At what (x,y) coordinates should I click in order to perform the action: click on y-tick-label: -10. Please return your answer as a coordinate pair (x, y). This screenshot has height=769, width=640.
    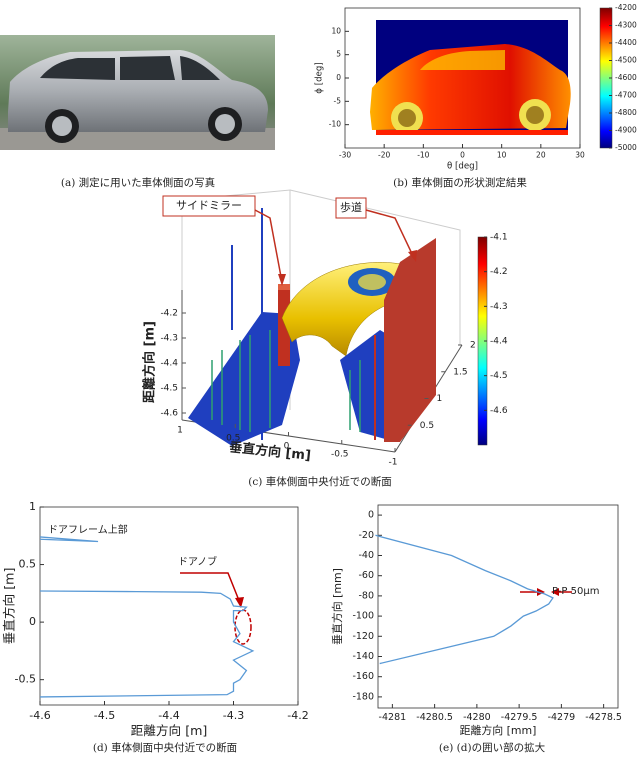
    Looking at the image, I should click on (335, 124).